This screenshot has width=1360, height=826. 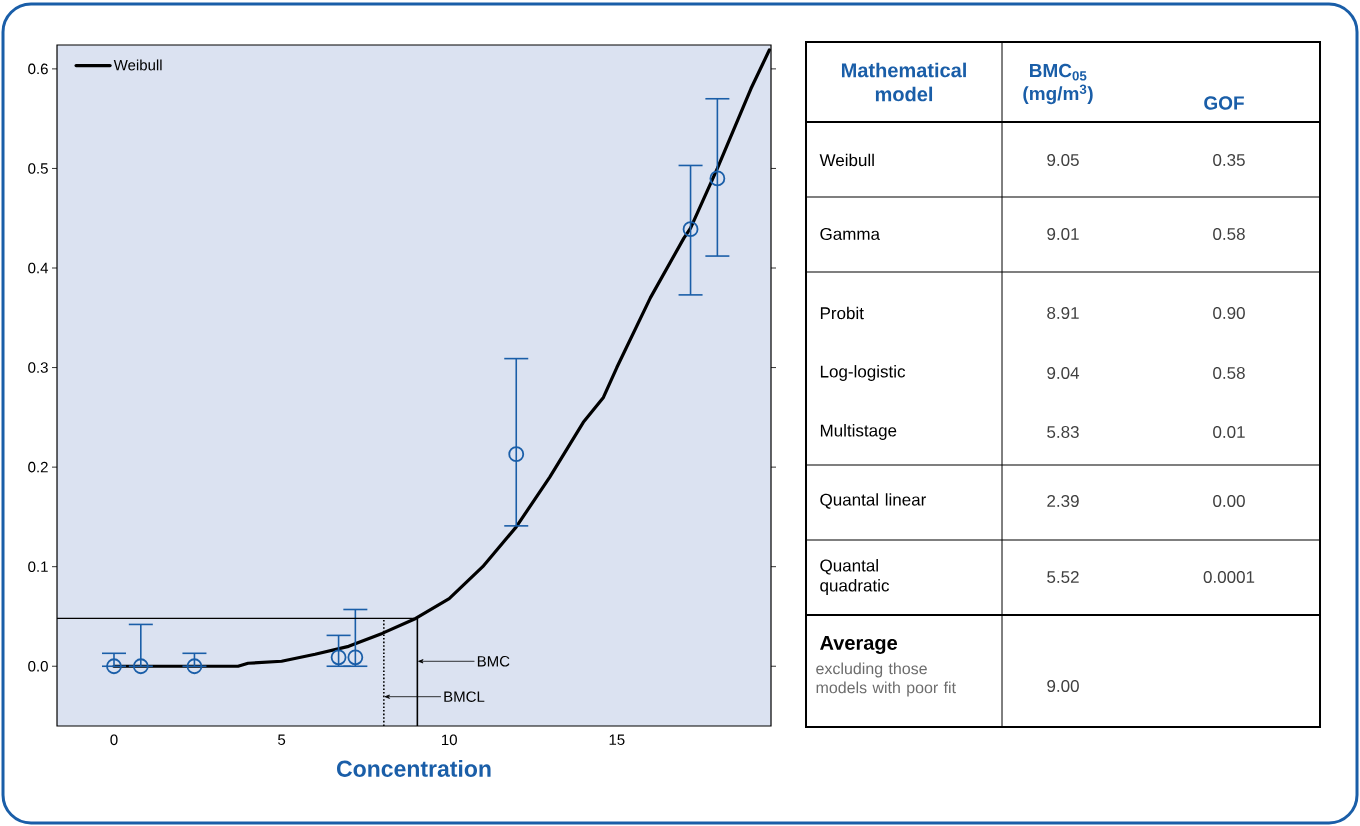 What do you see at coordinates (1063, 577) in the screenshot?
I see `data-label: 5.52` at bounding box center [1063, 577].